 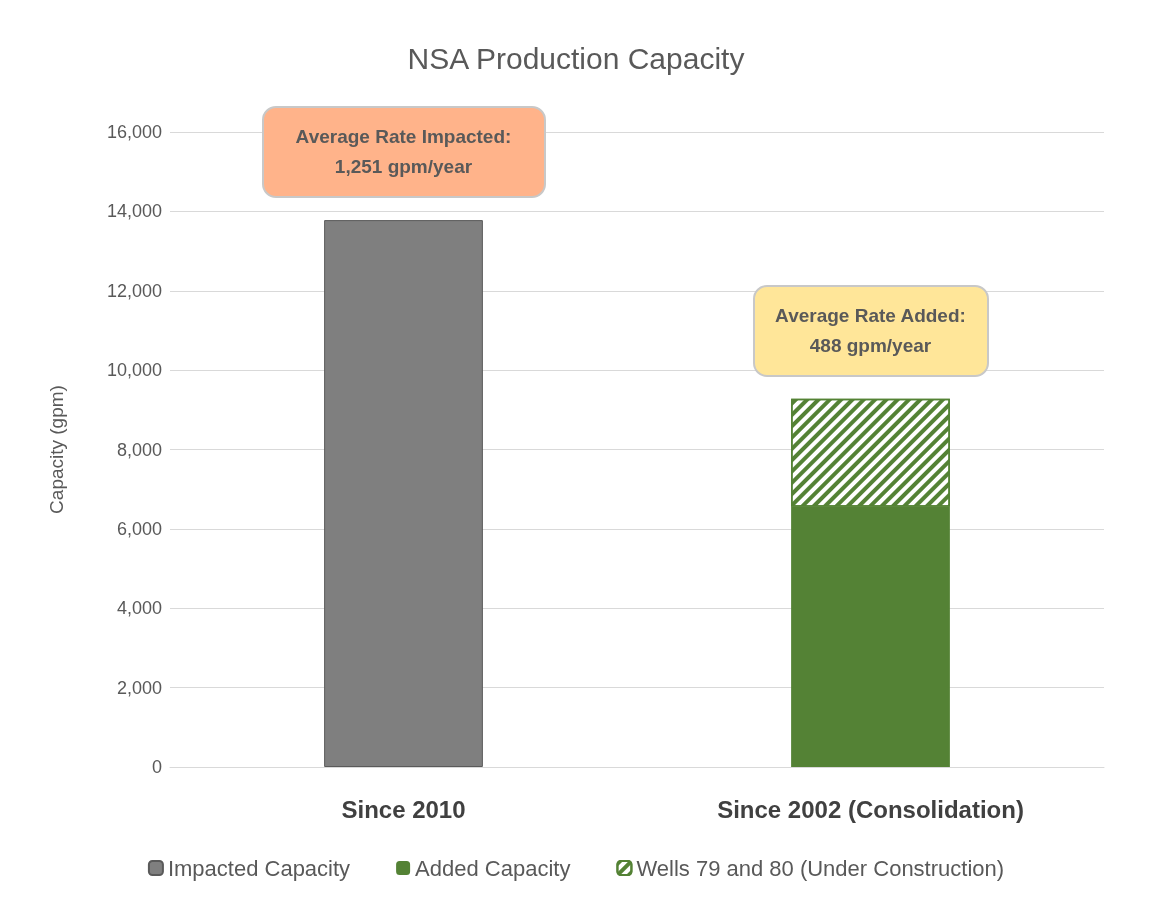 I want to click on x-tick-label: Since 2010, so click(x=403, y=809).